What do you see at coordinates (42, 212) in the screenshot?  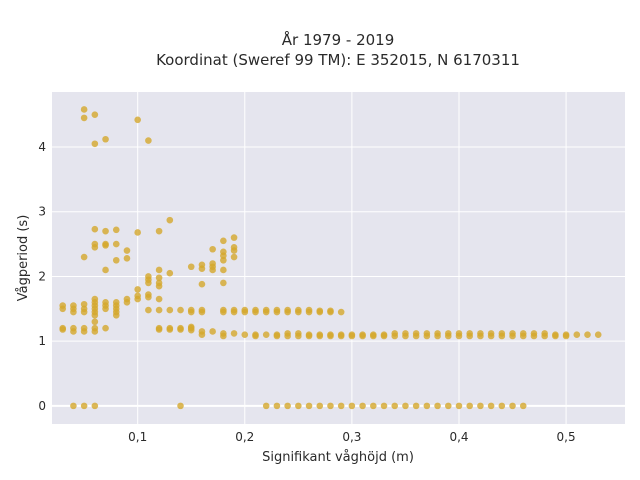 I see `y-tick-label: 3` at bounding box center [42, 212].